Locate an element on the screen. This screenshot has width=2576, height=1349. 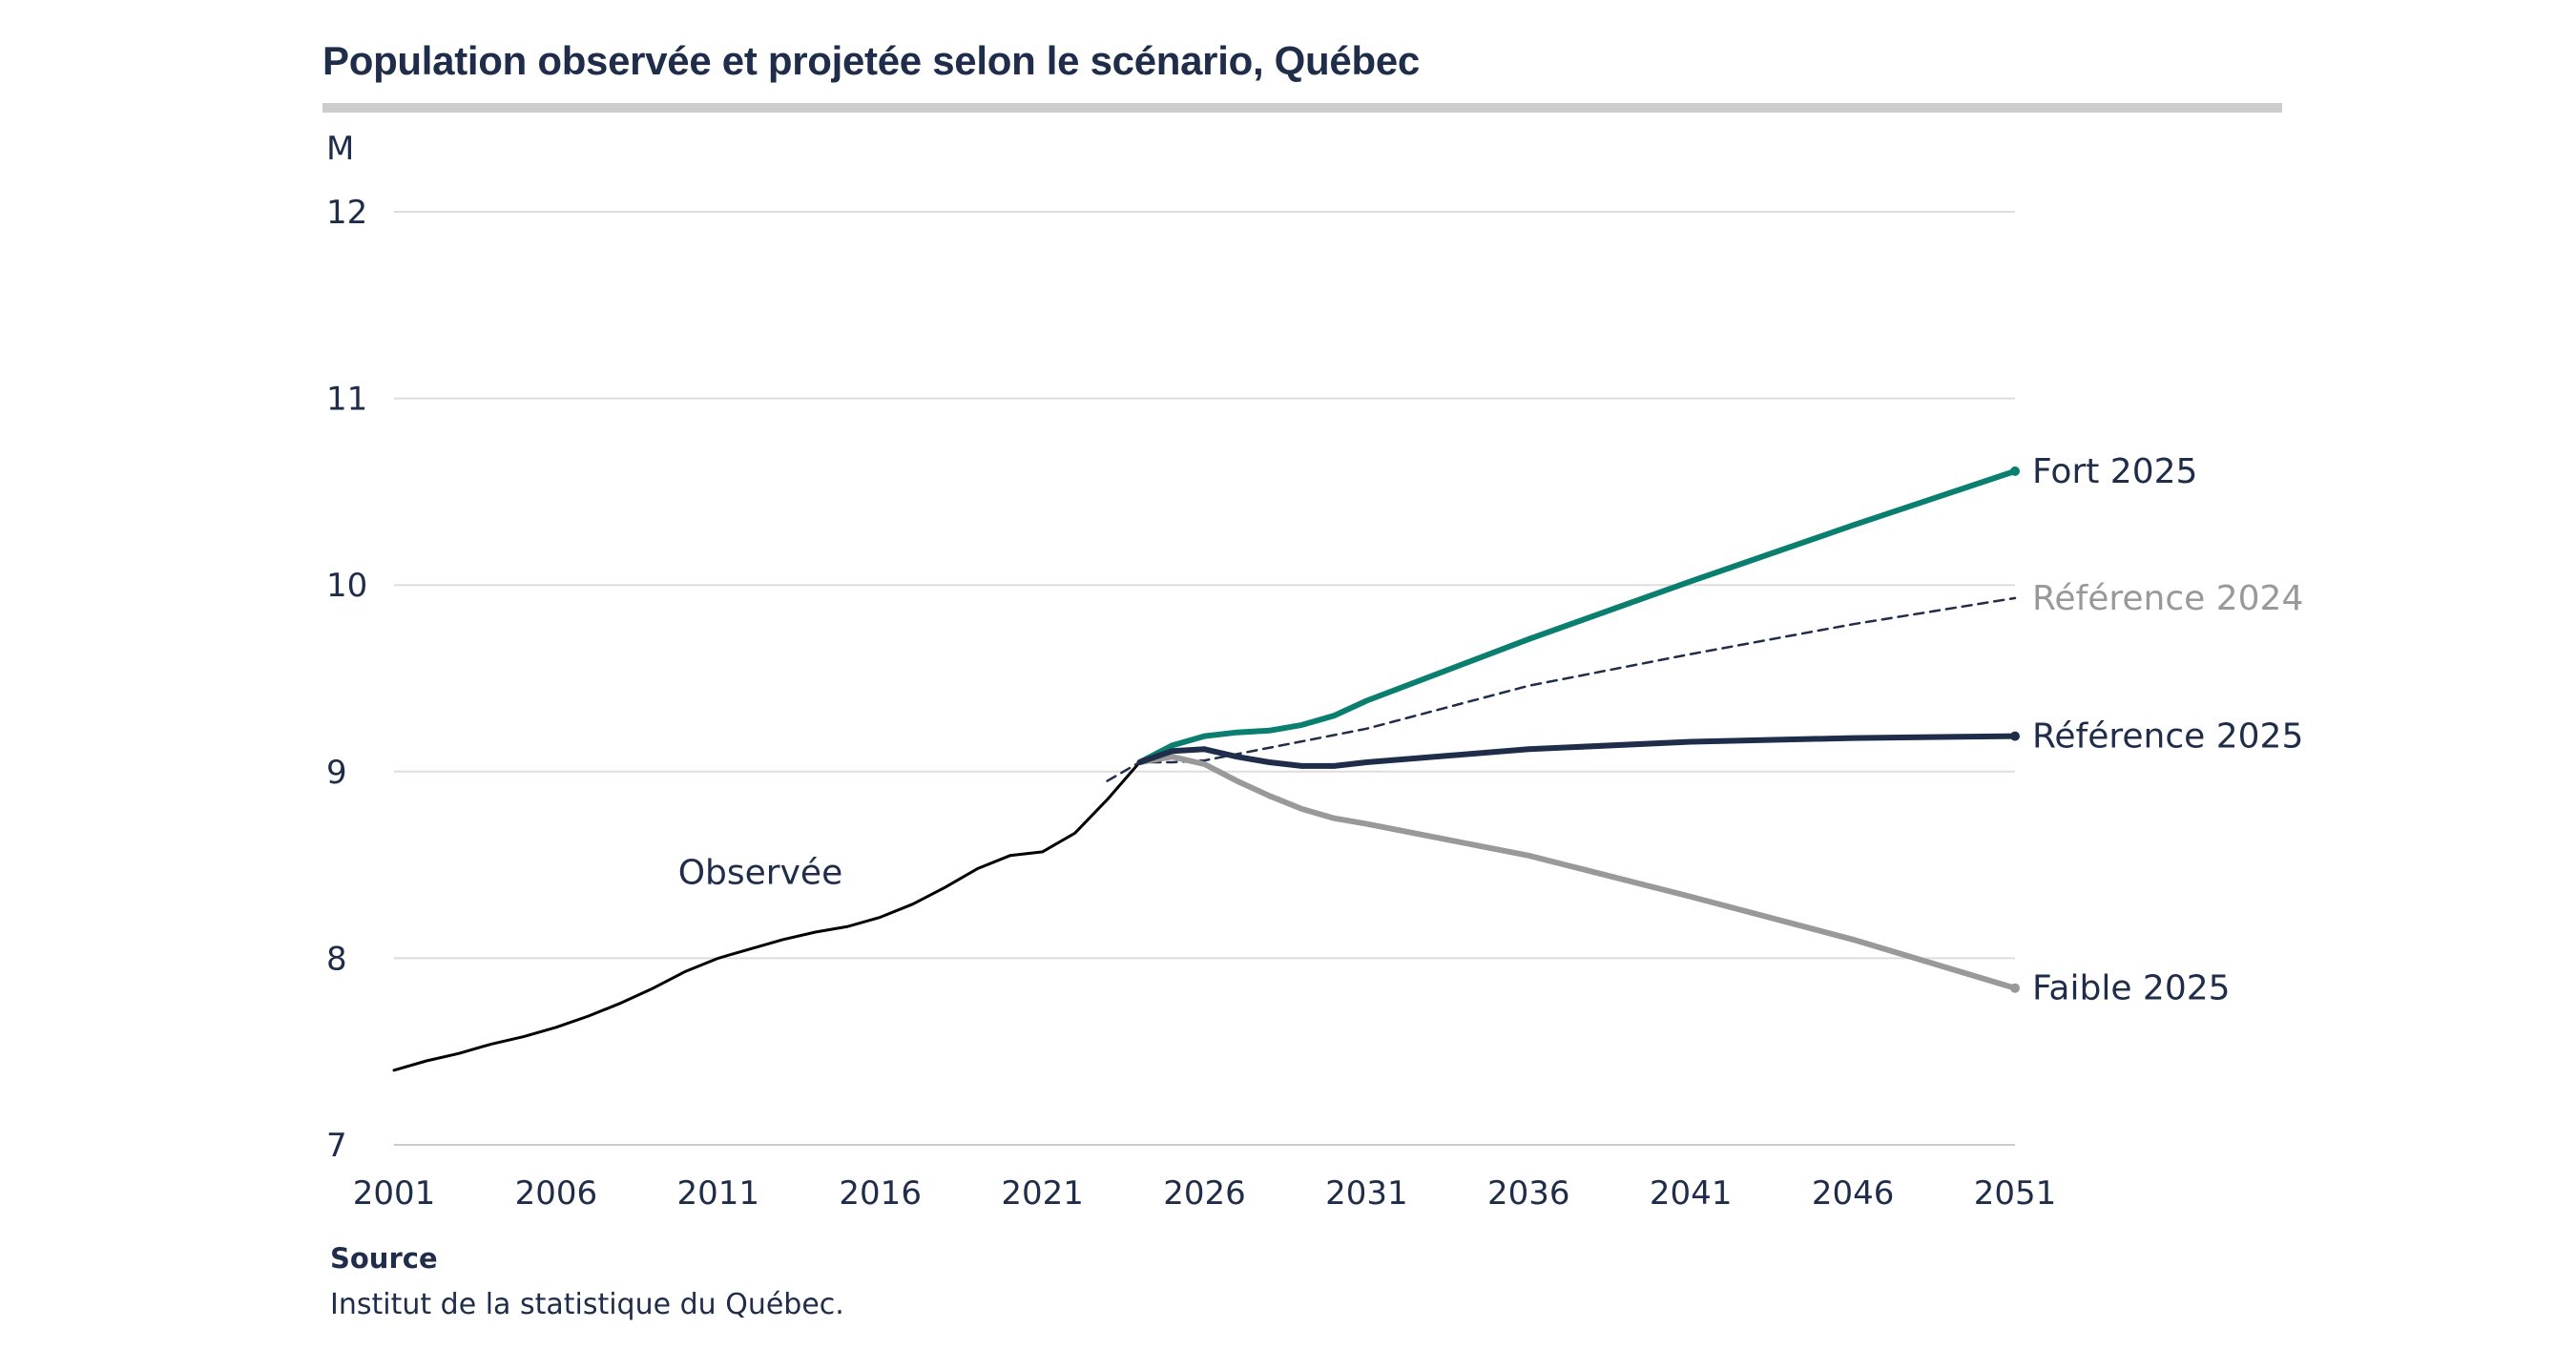
series-line-fort-2025 is located at coordinates (1577, 616).